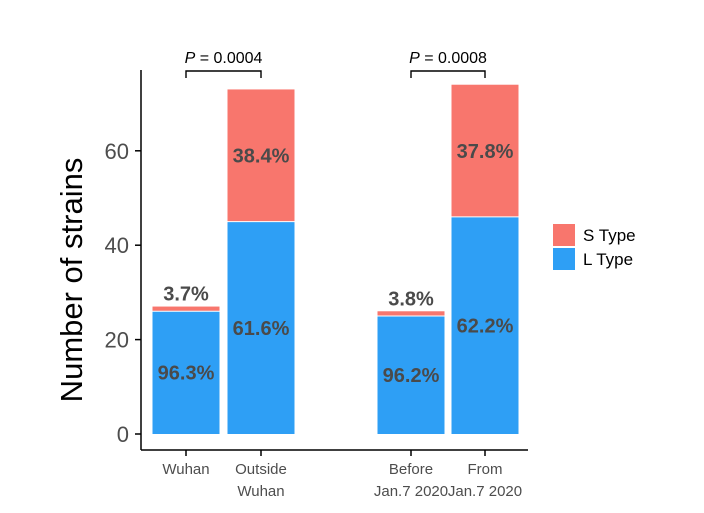 The image size is (704, 513). I want to click on bar-value-label: 3.7%, so click(186, 295).